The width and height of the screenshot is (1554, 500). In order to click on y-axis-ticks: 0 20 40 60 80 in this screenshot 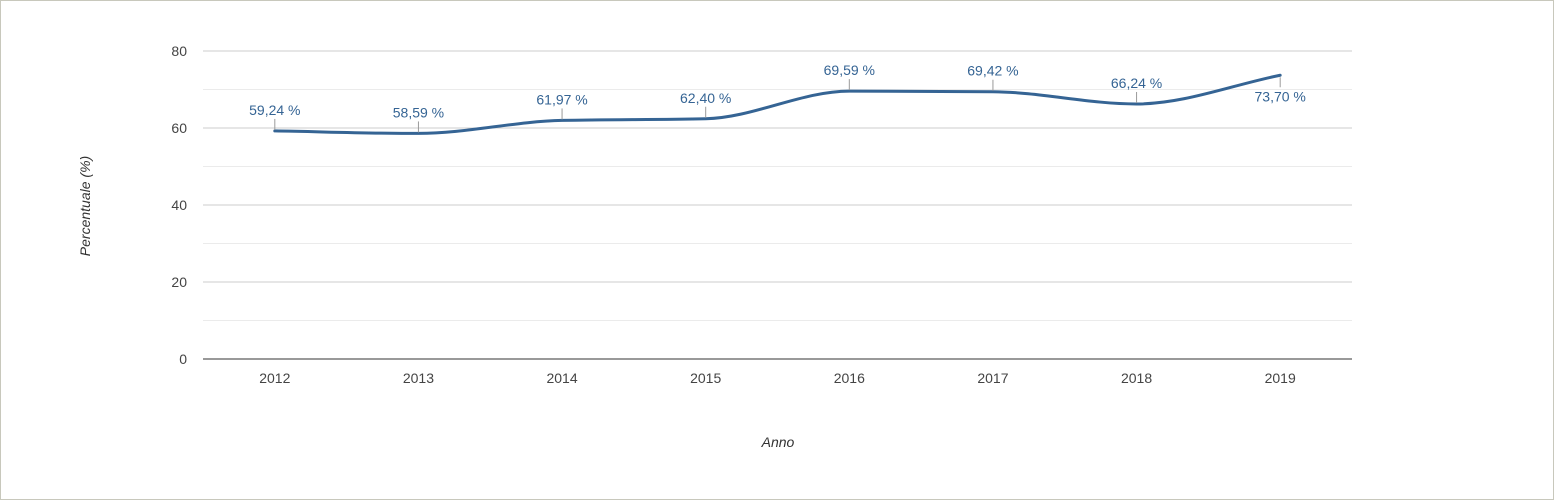, I will do `click(179, 205)`.